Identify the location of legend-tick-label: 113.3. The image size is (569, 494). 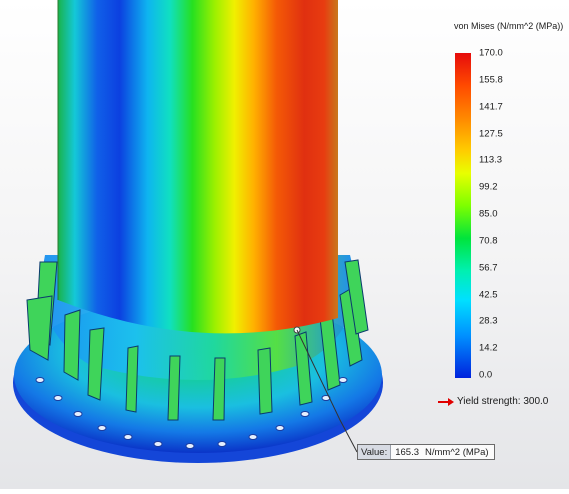
(491, 160).